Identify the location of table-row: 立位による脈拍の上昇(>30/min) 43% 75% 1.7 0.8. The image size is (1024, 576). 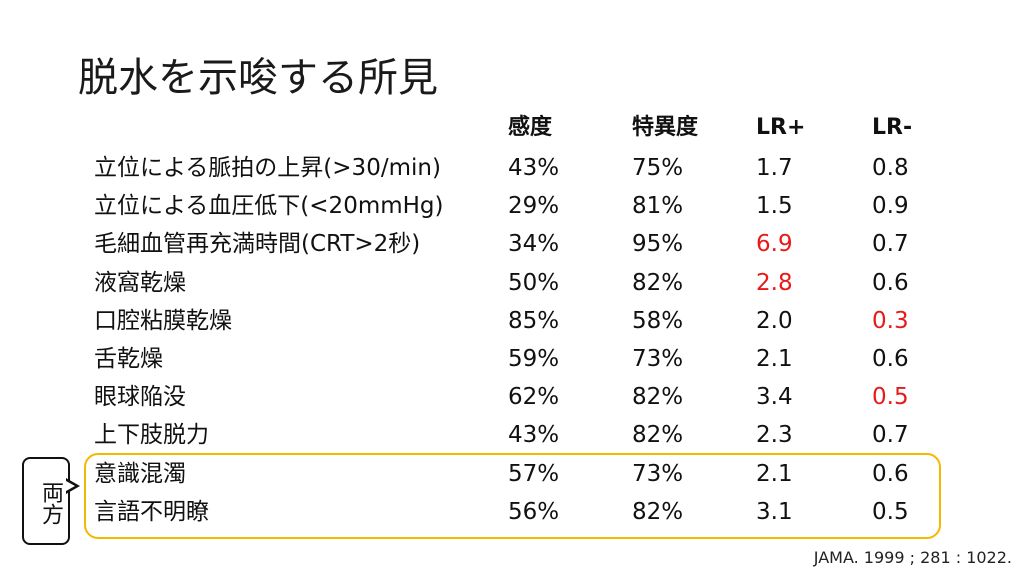
(512, 168).